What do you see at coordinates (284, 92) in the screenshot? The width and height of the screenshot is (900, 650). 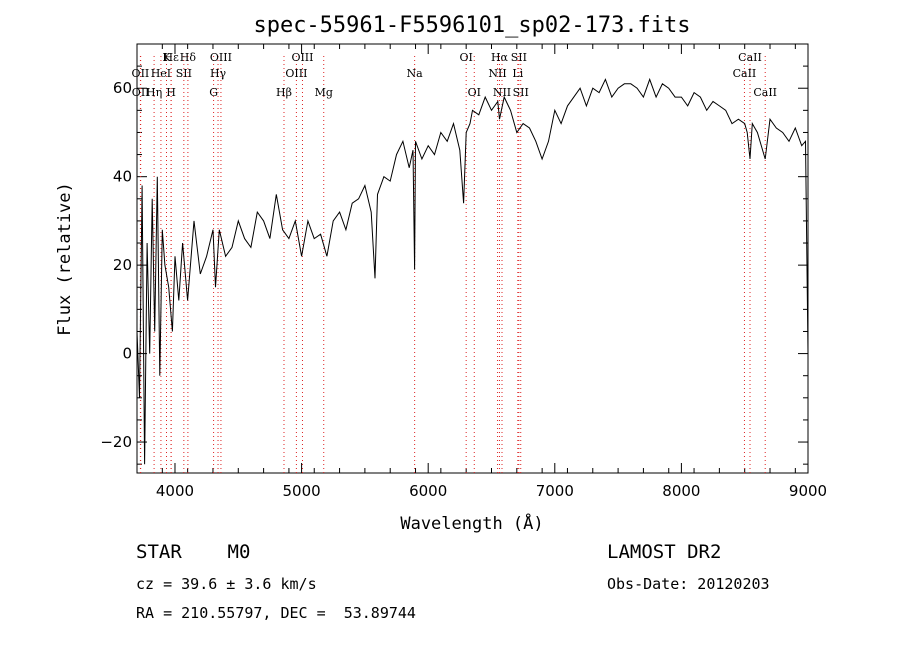 I see `line-label: Hβ` at bounding box center [284, 92].